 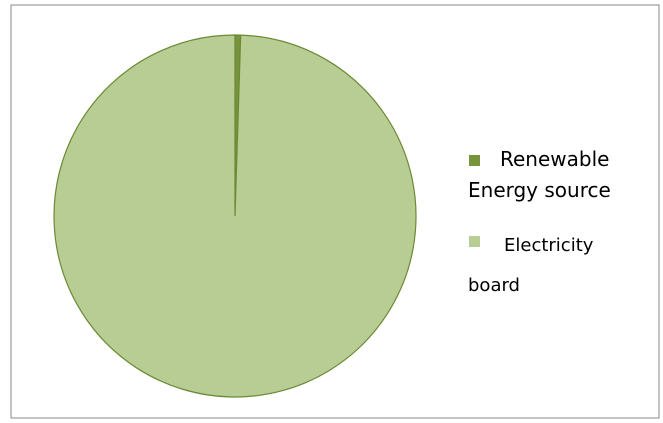 What do you see at coordinates (531, 265) in the screenshot?
I see `legend-label: Electricity board` at bounding box center [531, 265].